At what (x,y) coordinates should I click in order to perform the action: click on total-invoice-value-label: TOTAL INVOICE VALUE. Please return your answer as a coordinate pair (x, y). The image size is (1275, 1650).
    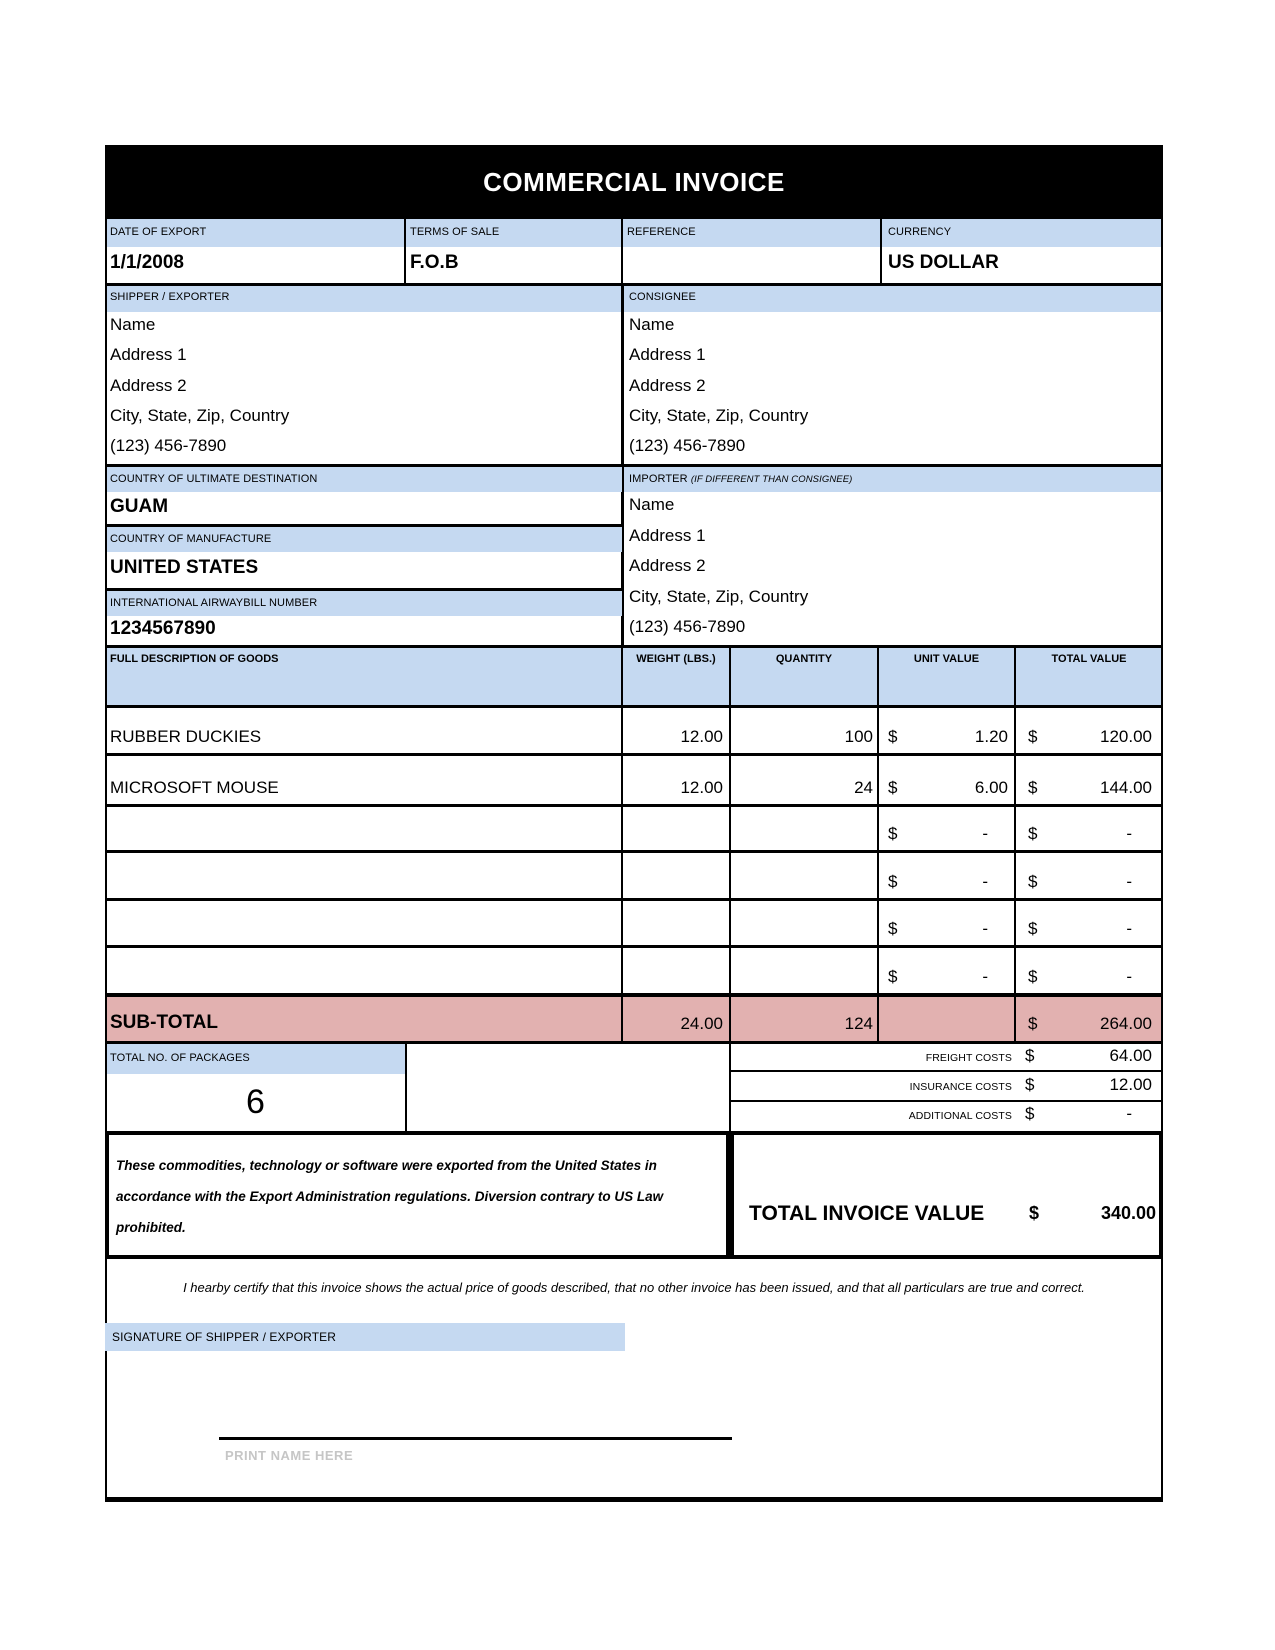
    Looking at the image, I should click on (867, 1213).